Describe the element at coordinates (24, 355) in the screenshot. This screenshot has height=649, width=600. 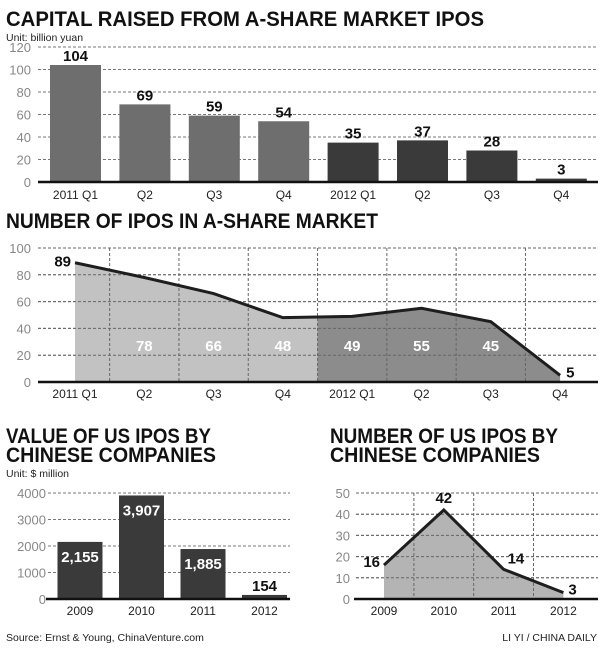
I see `chart2-y-tick: 20` at that location.